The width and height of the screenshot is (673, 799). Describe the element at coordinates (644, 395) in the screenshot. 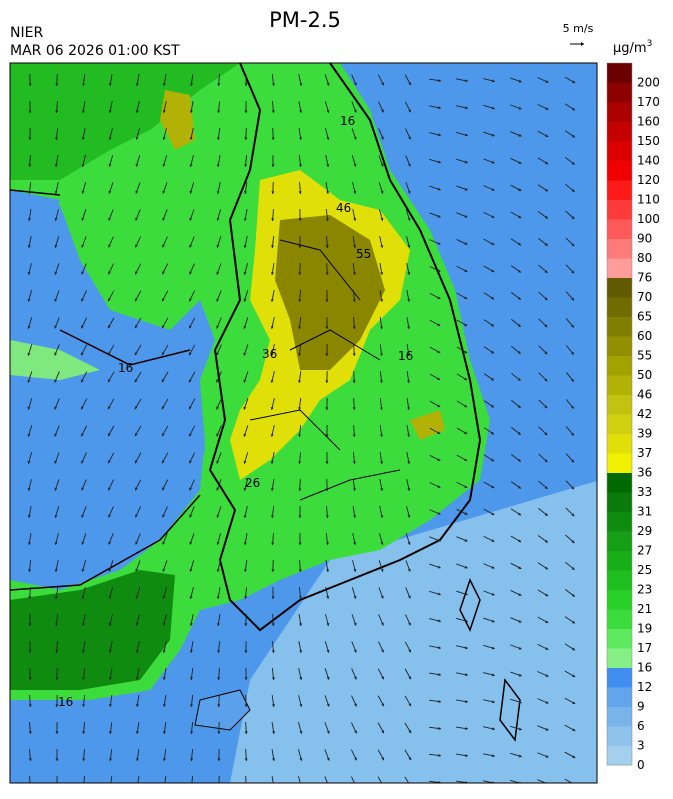

I see `colorbar-label: 46` at that location.